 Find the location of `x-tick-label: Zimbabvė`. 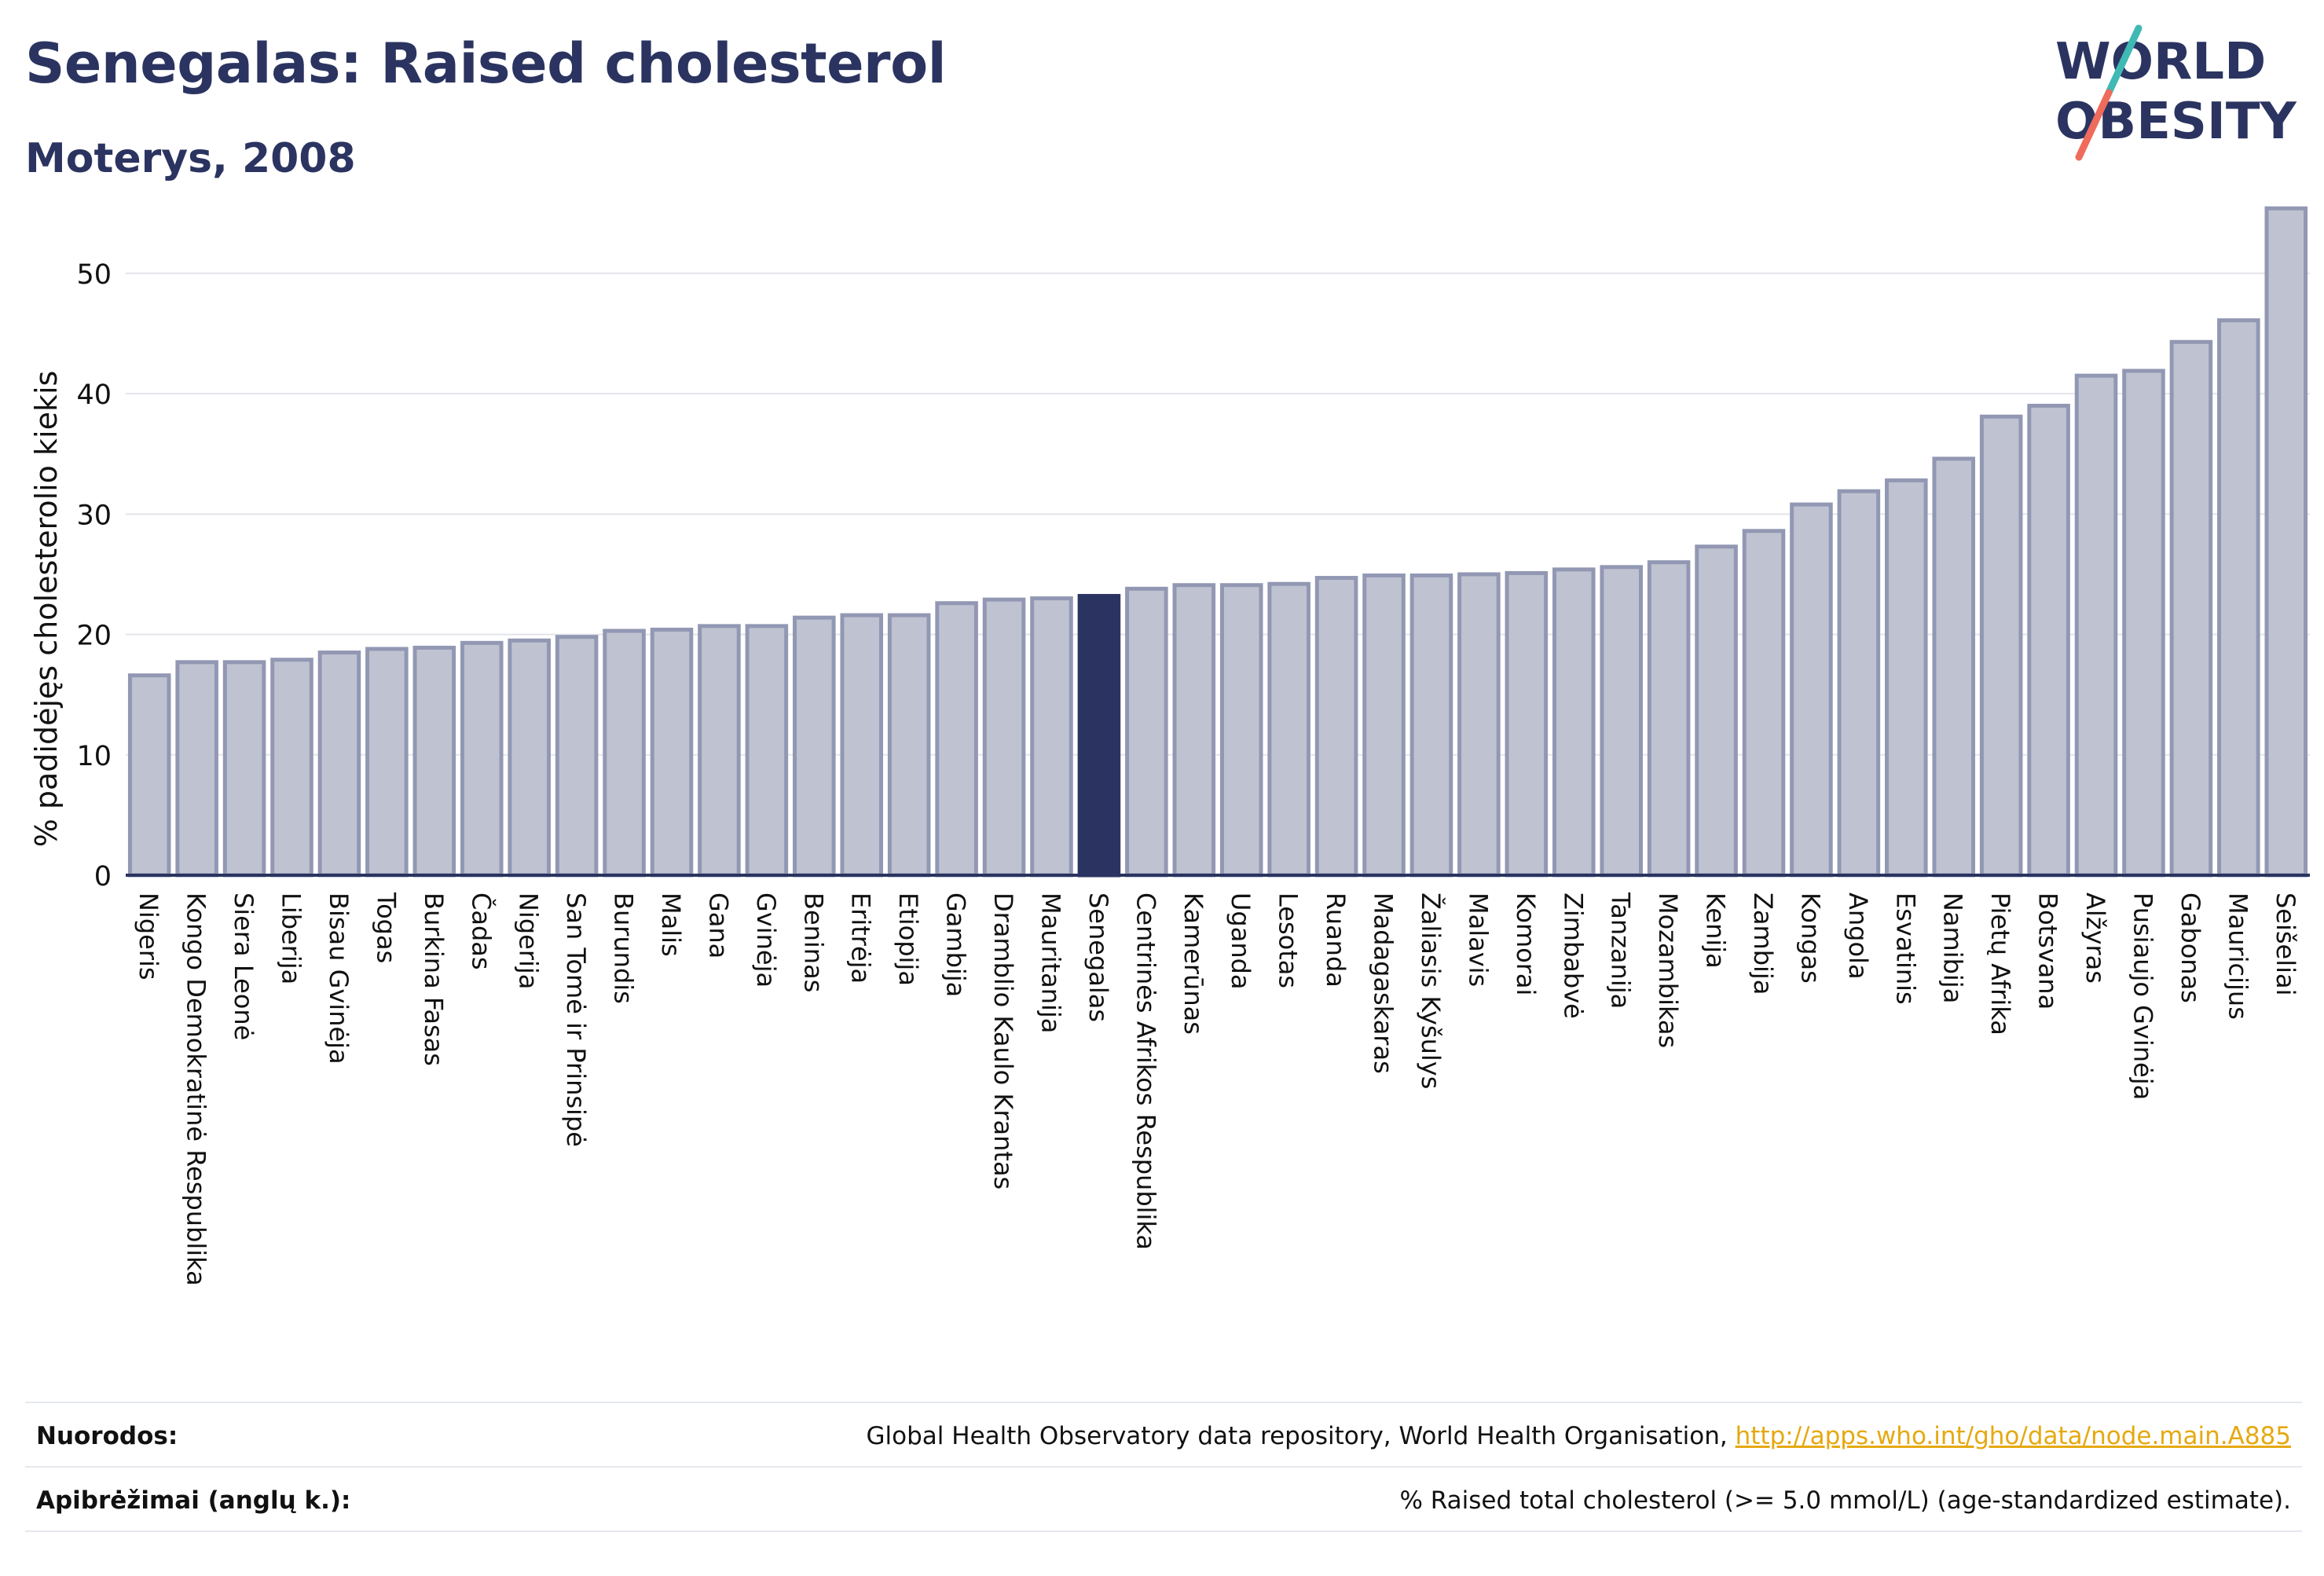

x-tick-label: Zimbabvė is located at coordinates (1573, 955).